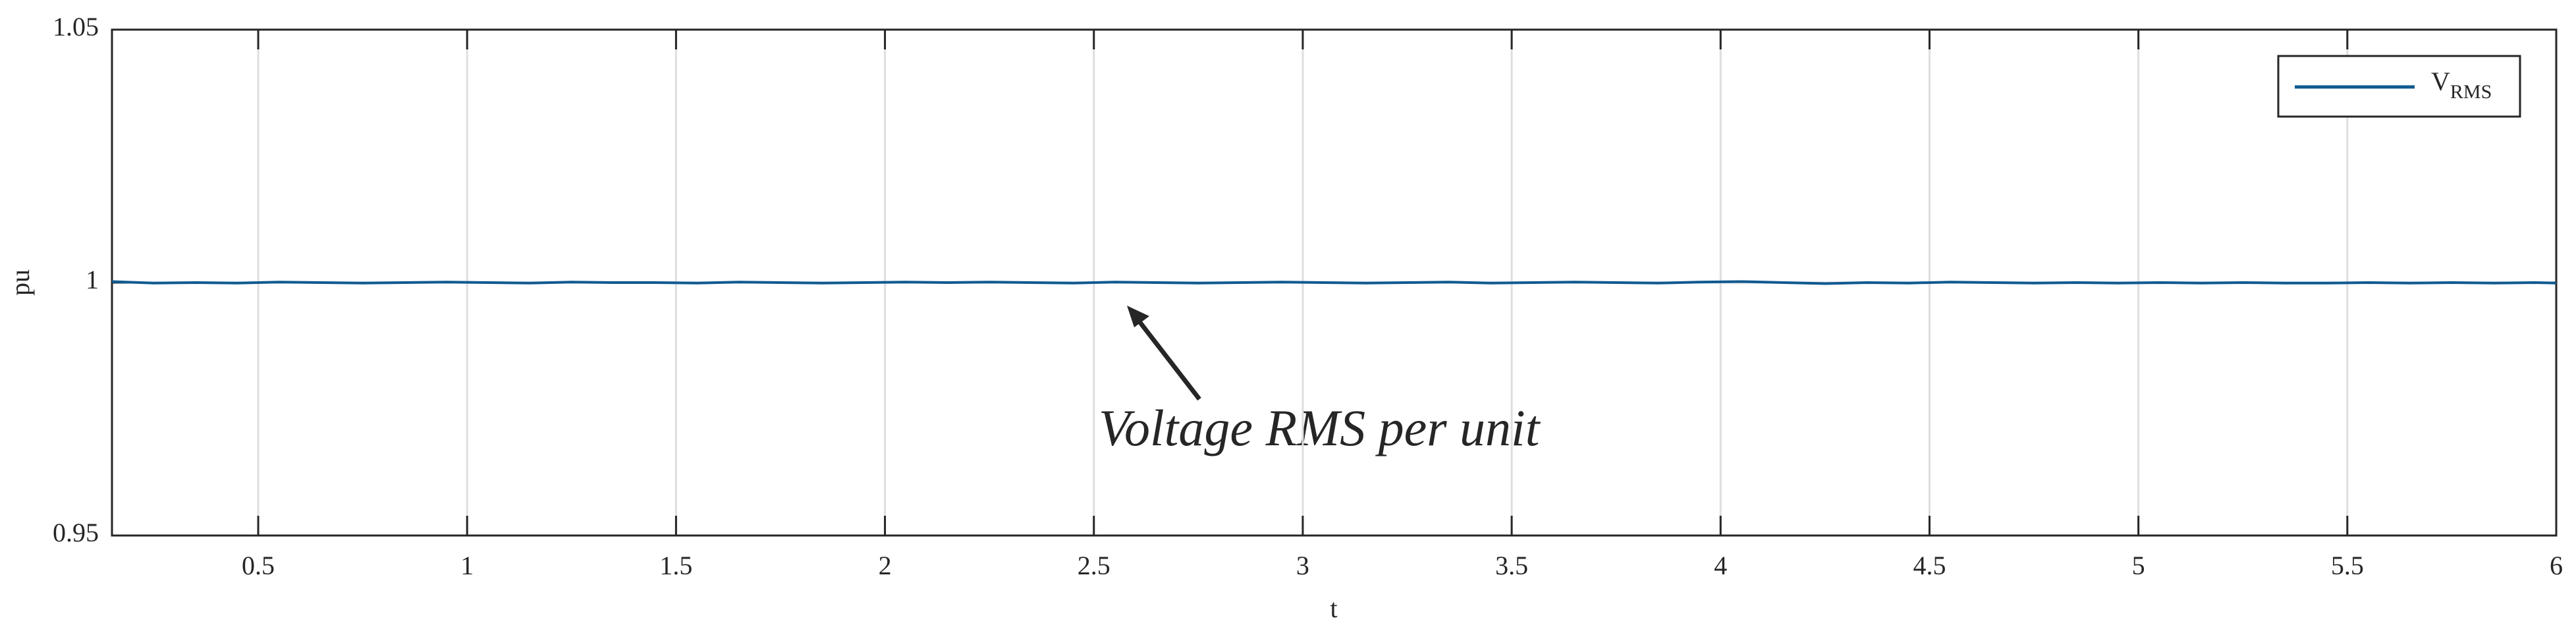  What do you see at coordinates (1138, 316) in the screenshot?
I see `annotation-arrowhead` at bounding box center [1138, 316].